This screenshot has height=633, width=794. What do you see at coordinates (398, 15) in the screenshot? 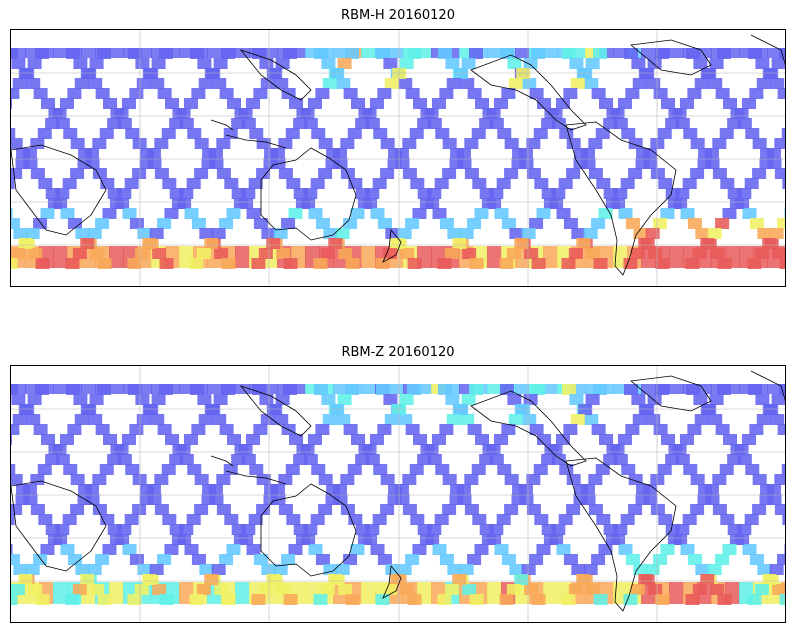
I see `panel-title: RBM-H 20160120` at bounding box center [398, 15].